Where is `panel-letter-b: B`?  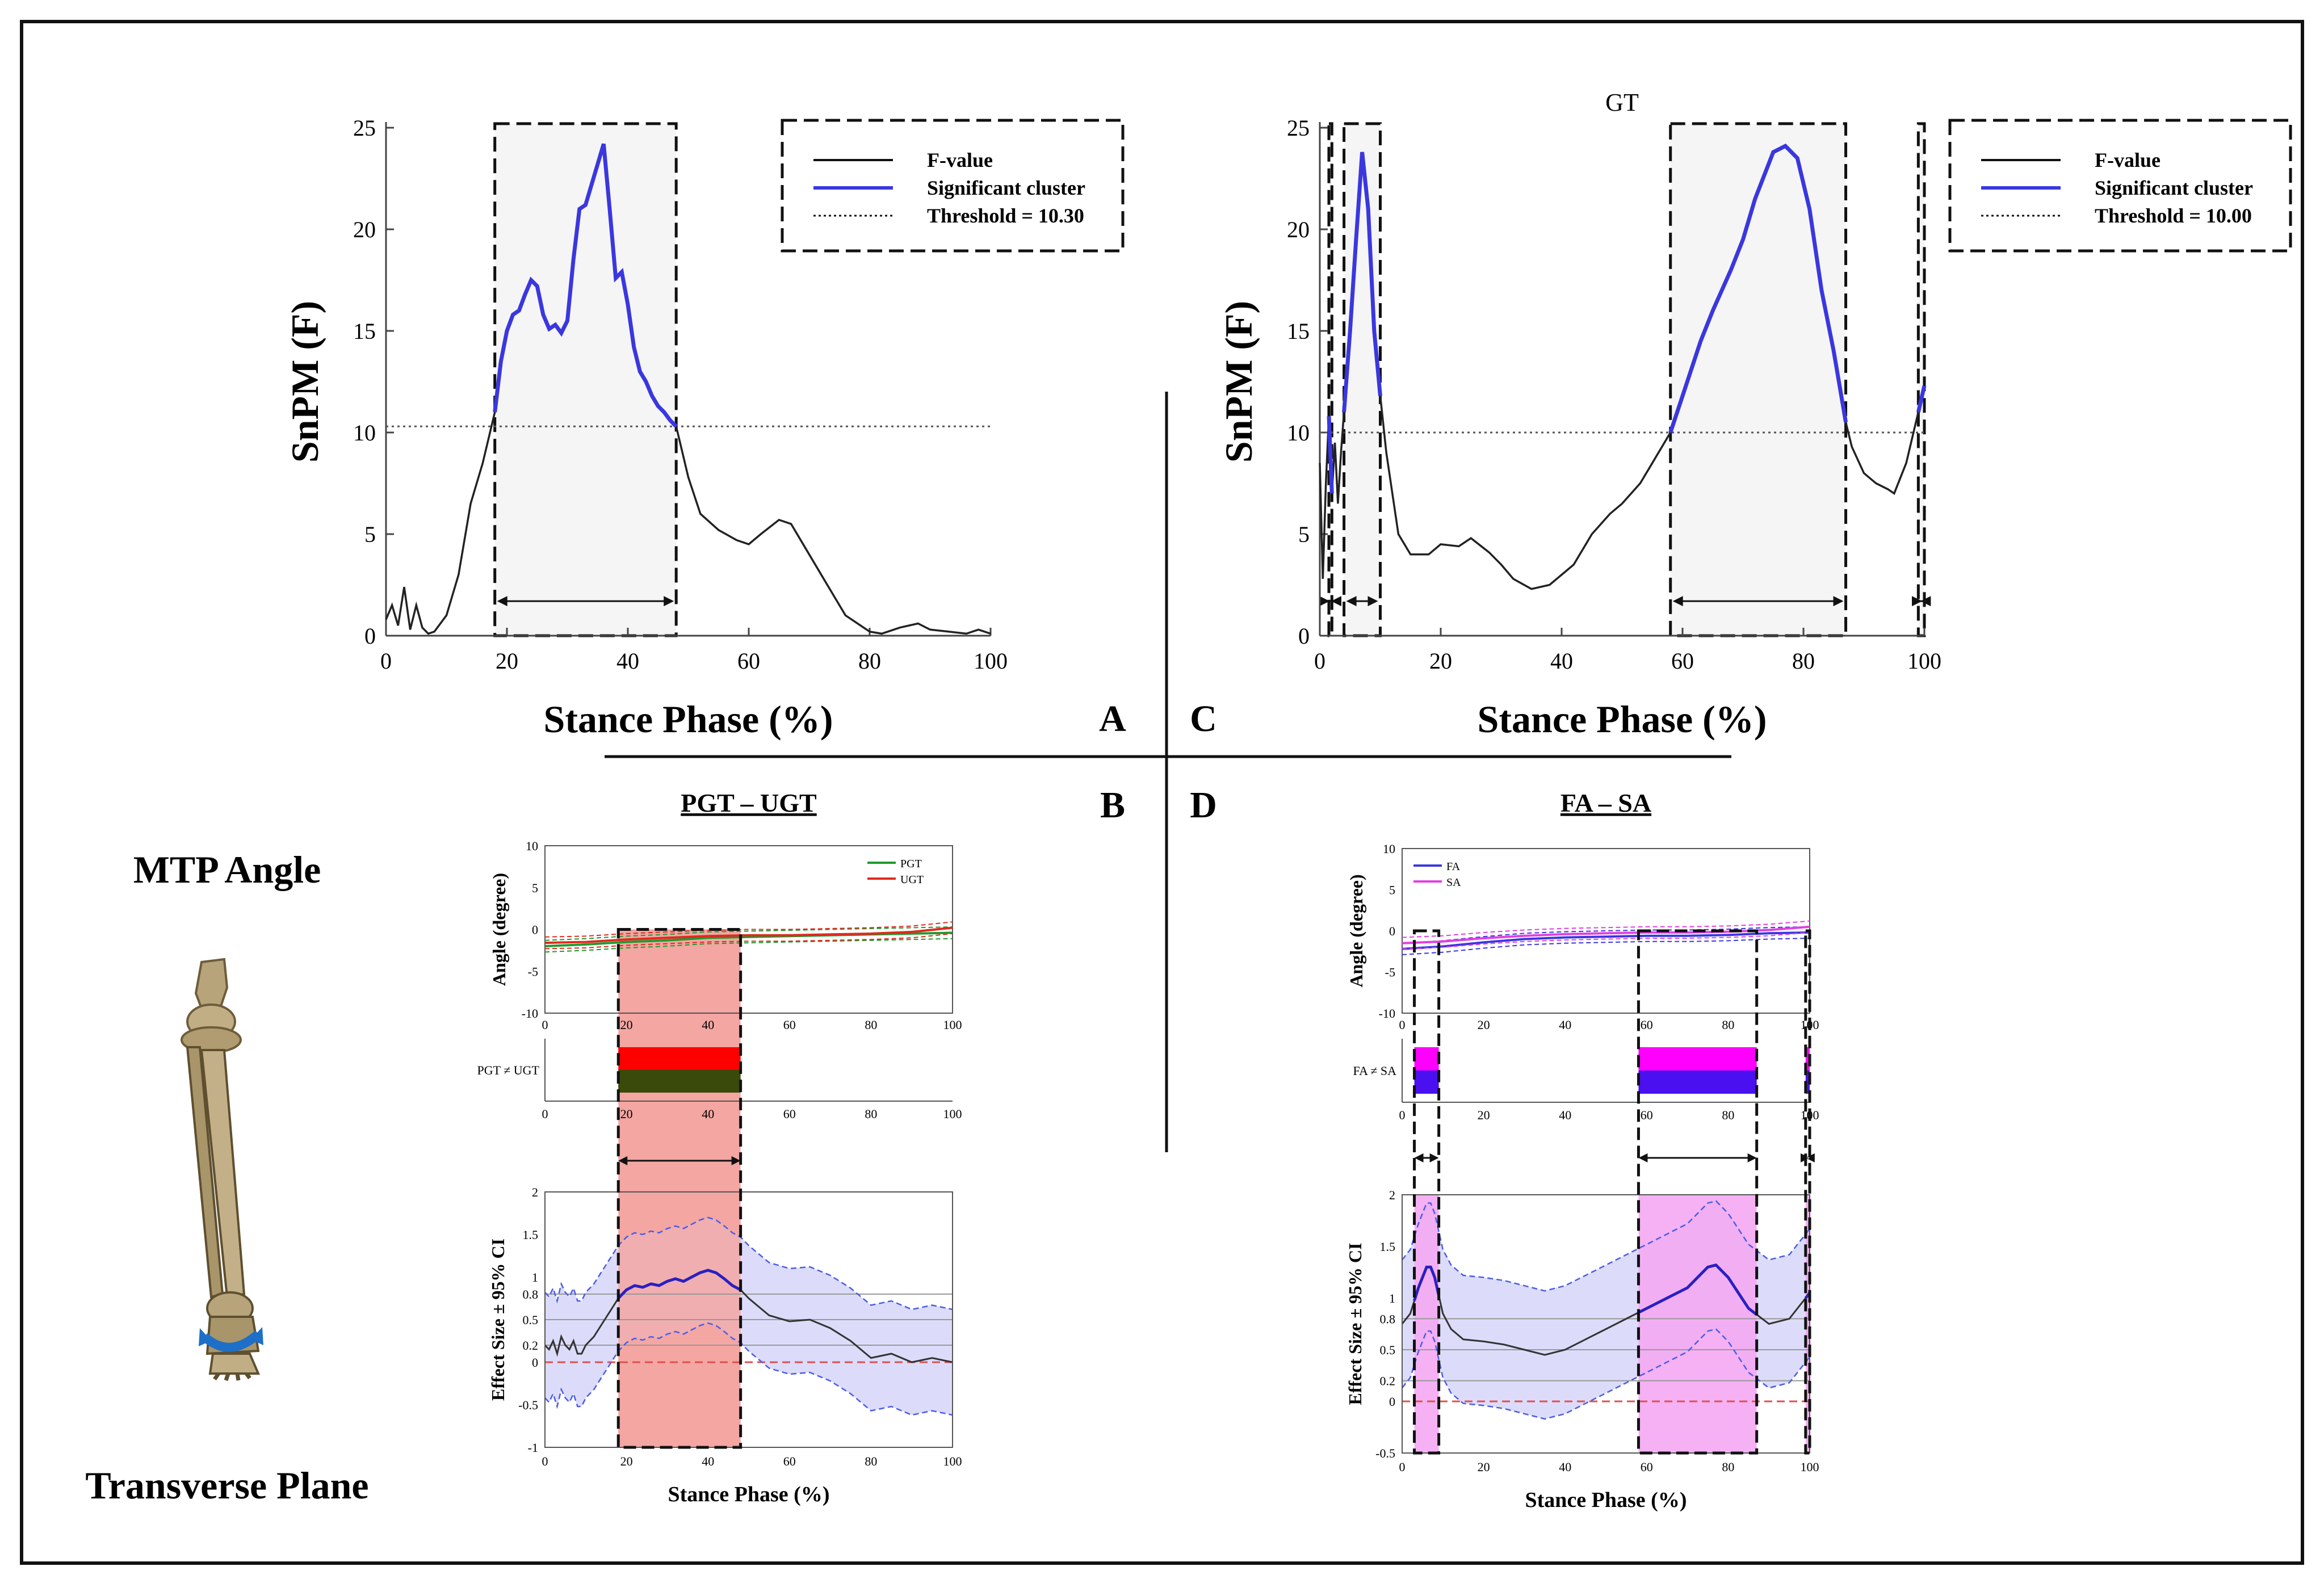 panel-letter-b: B is located at coordinates (1113, 805).